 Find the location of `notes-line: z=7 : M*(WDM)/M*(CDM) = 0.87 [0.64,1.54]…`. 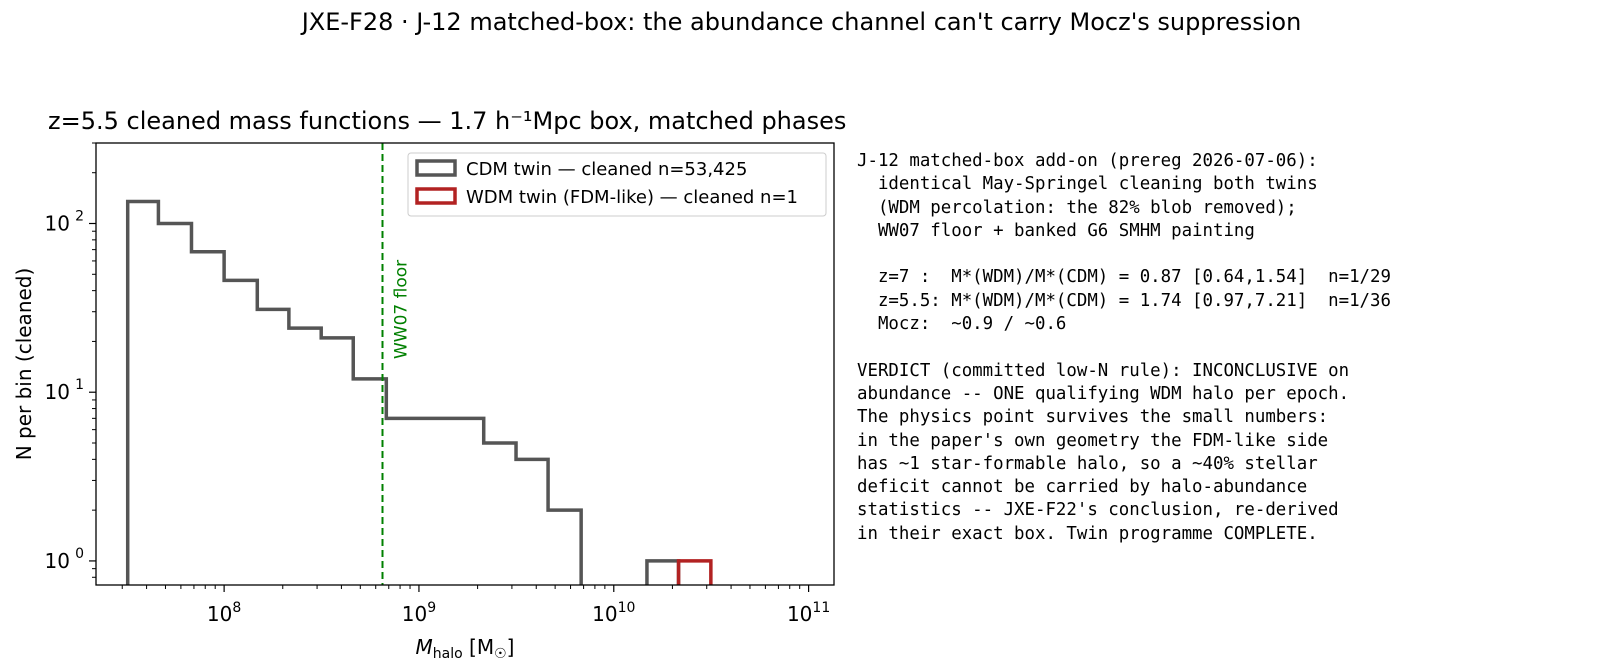

notes-line: z=7 : M*(WDM)/M*(CDM) = 0.87 [0.64,1.54]… is located at coordinates (1124, 277).